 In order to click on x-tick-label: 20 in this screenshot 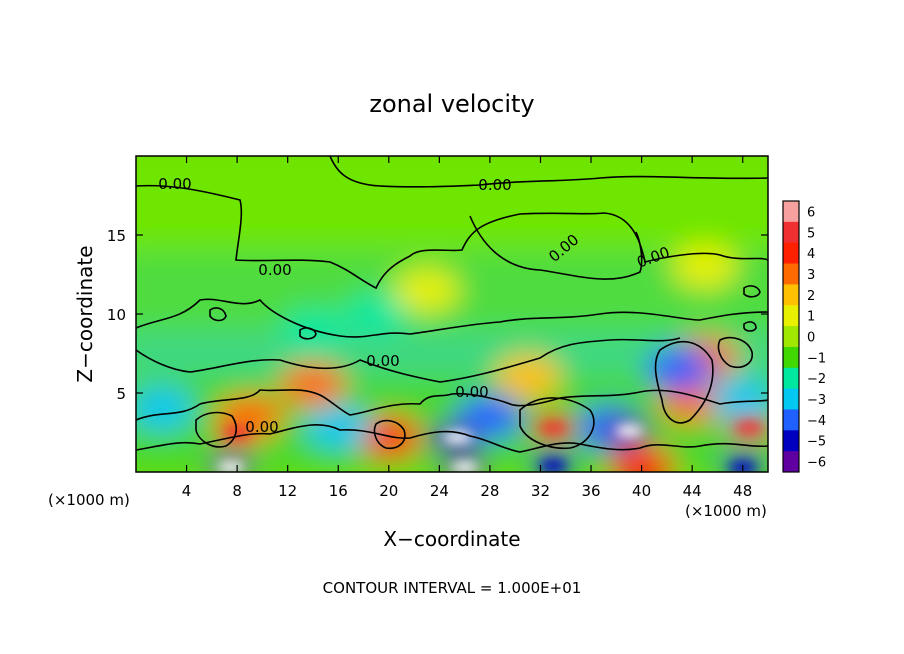, I will do `click(388, 491)`.